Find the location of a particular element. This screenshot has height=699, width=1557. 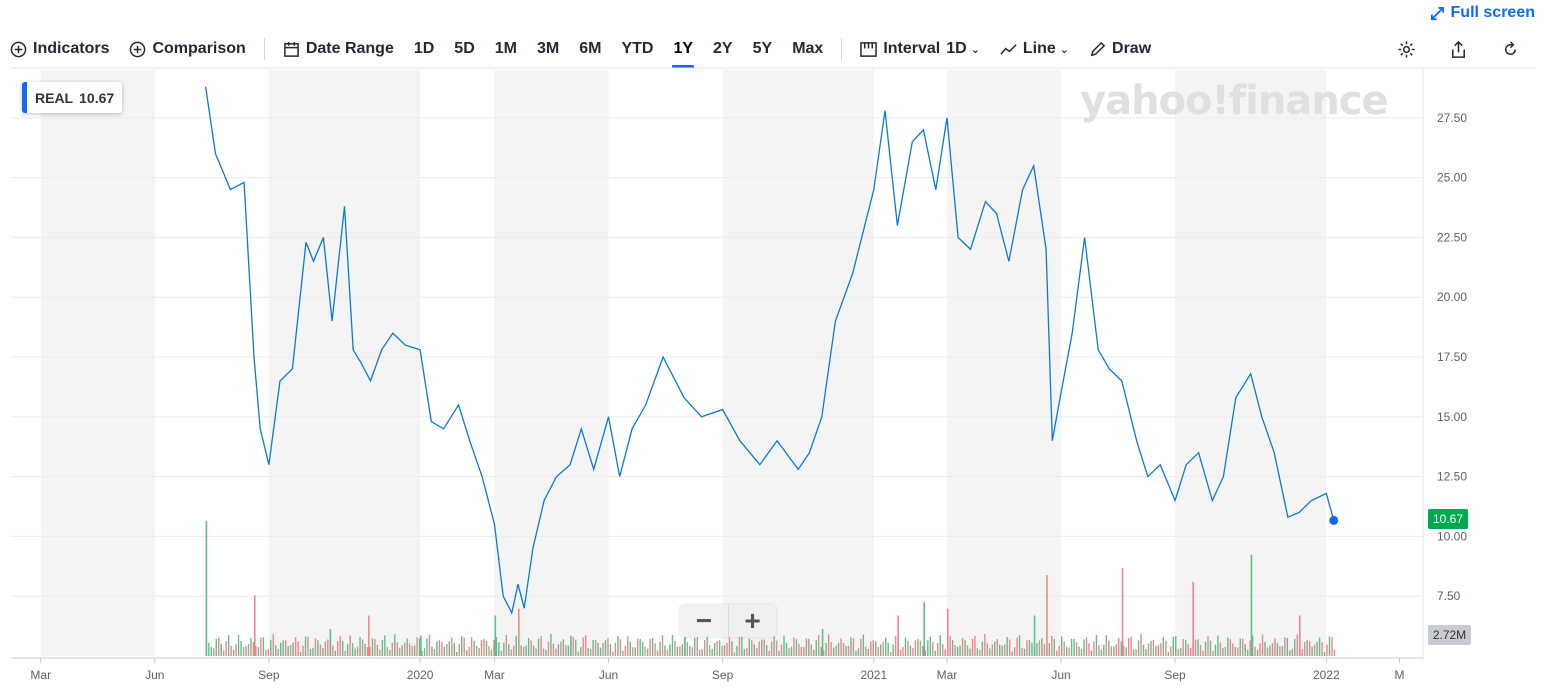

zoom-in-button: + is located at coordinates (752, 621).